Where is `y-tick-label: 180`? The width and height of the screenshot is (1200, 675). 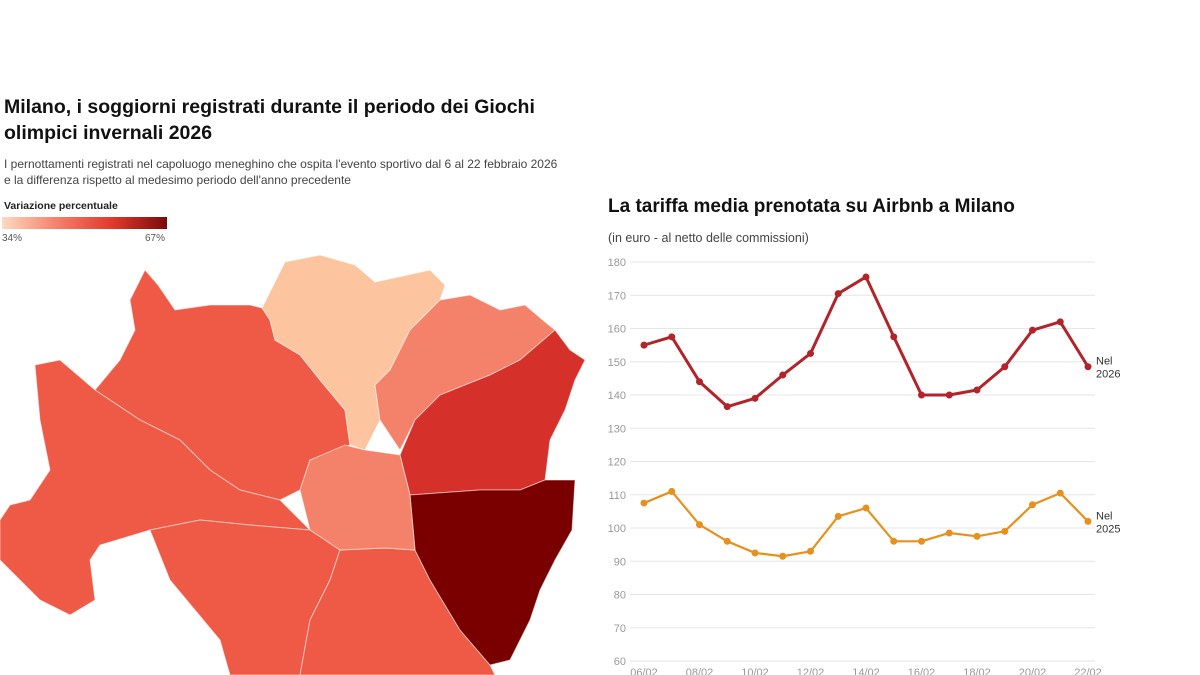 y-tick-label: 180 is located at coordinates (617, 263).